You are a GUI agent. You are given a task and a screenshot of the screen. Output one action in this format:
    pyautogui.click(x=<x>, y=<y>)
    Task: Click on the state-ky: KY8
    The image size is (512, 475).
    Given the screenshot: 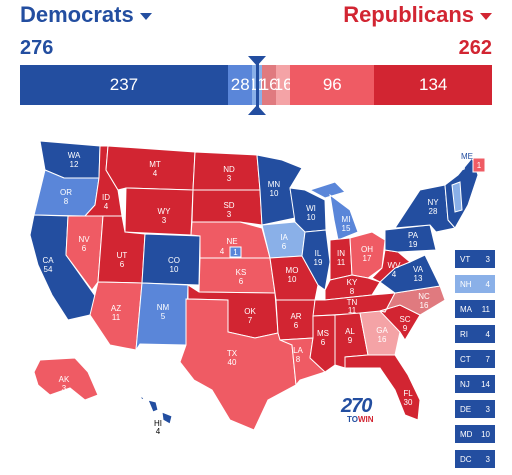 What is the action you would take?
    pyautogui.click(x=352, y=287)
    